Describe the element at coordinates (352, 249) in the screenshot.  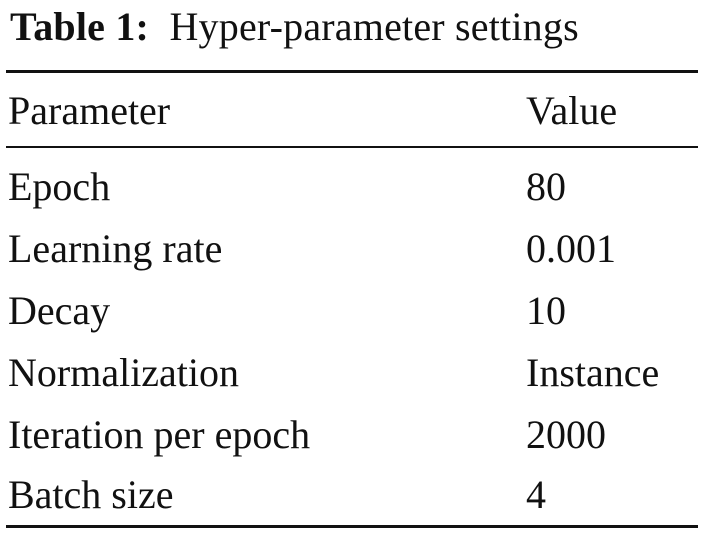
I see `table-row: Learning rate 0.001` at that location.